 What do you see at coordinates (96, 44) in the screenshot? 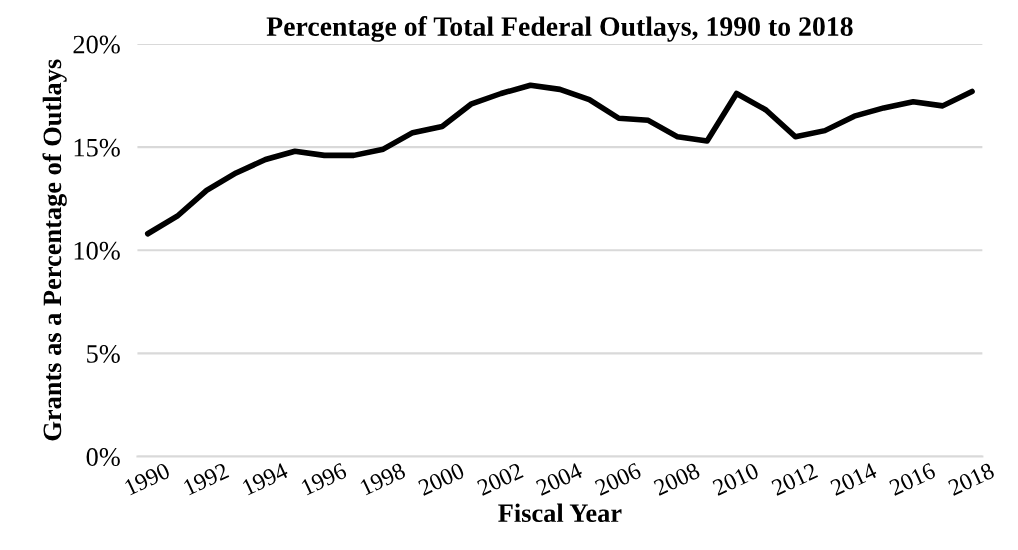
I see `y-tick-label: 20%` at bounding box center [96, 44].